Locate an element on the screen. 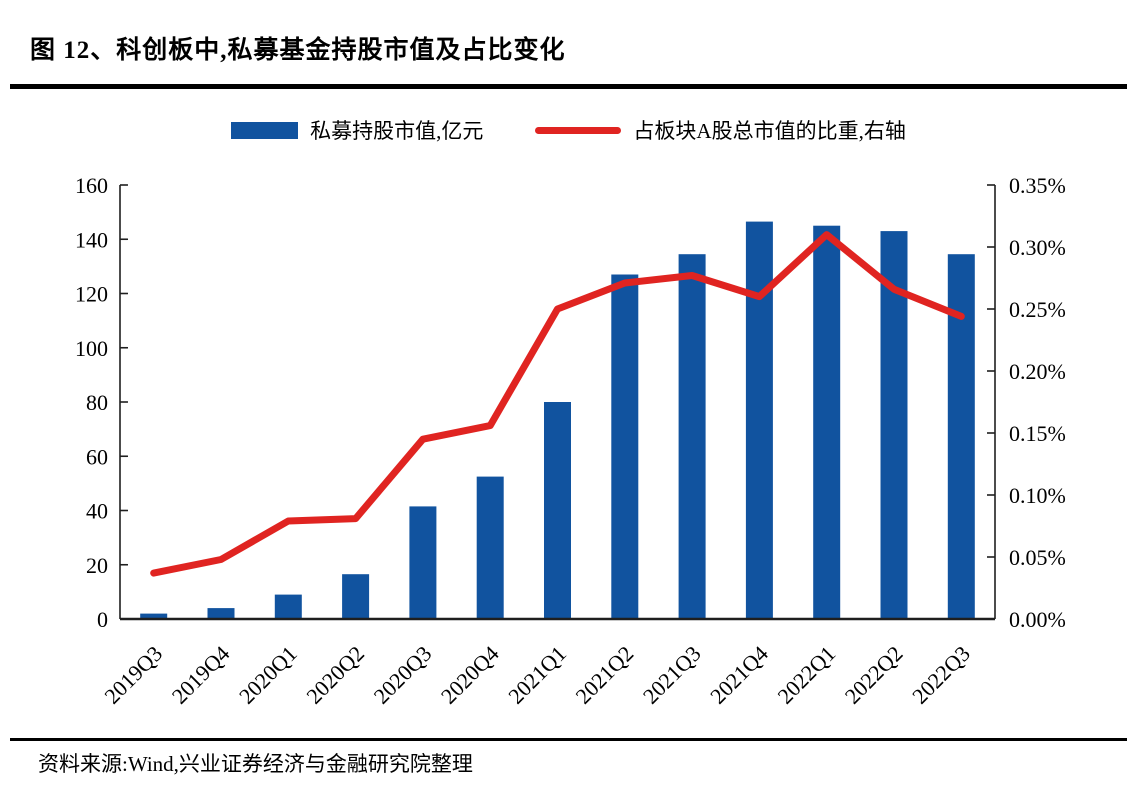 Image resolution: width=1137 pixels, height=796 pixels. figure-title: 图 12、科创板中,私募基金持股市值及占比变化 is located at coordinates (298, 50).